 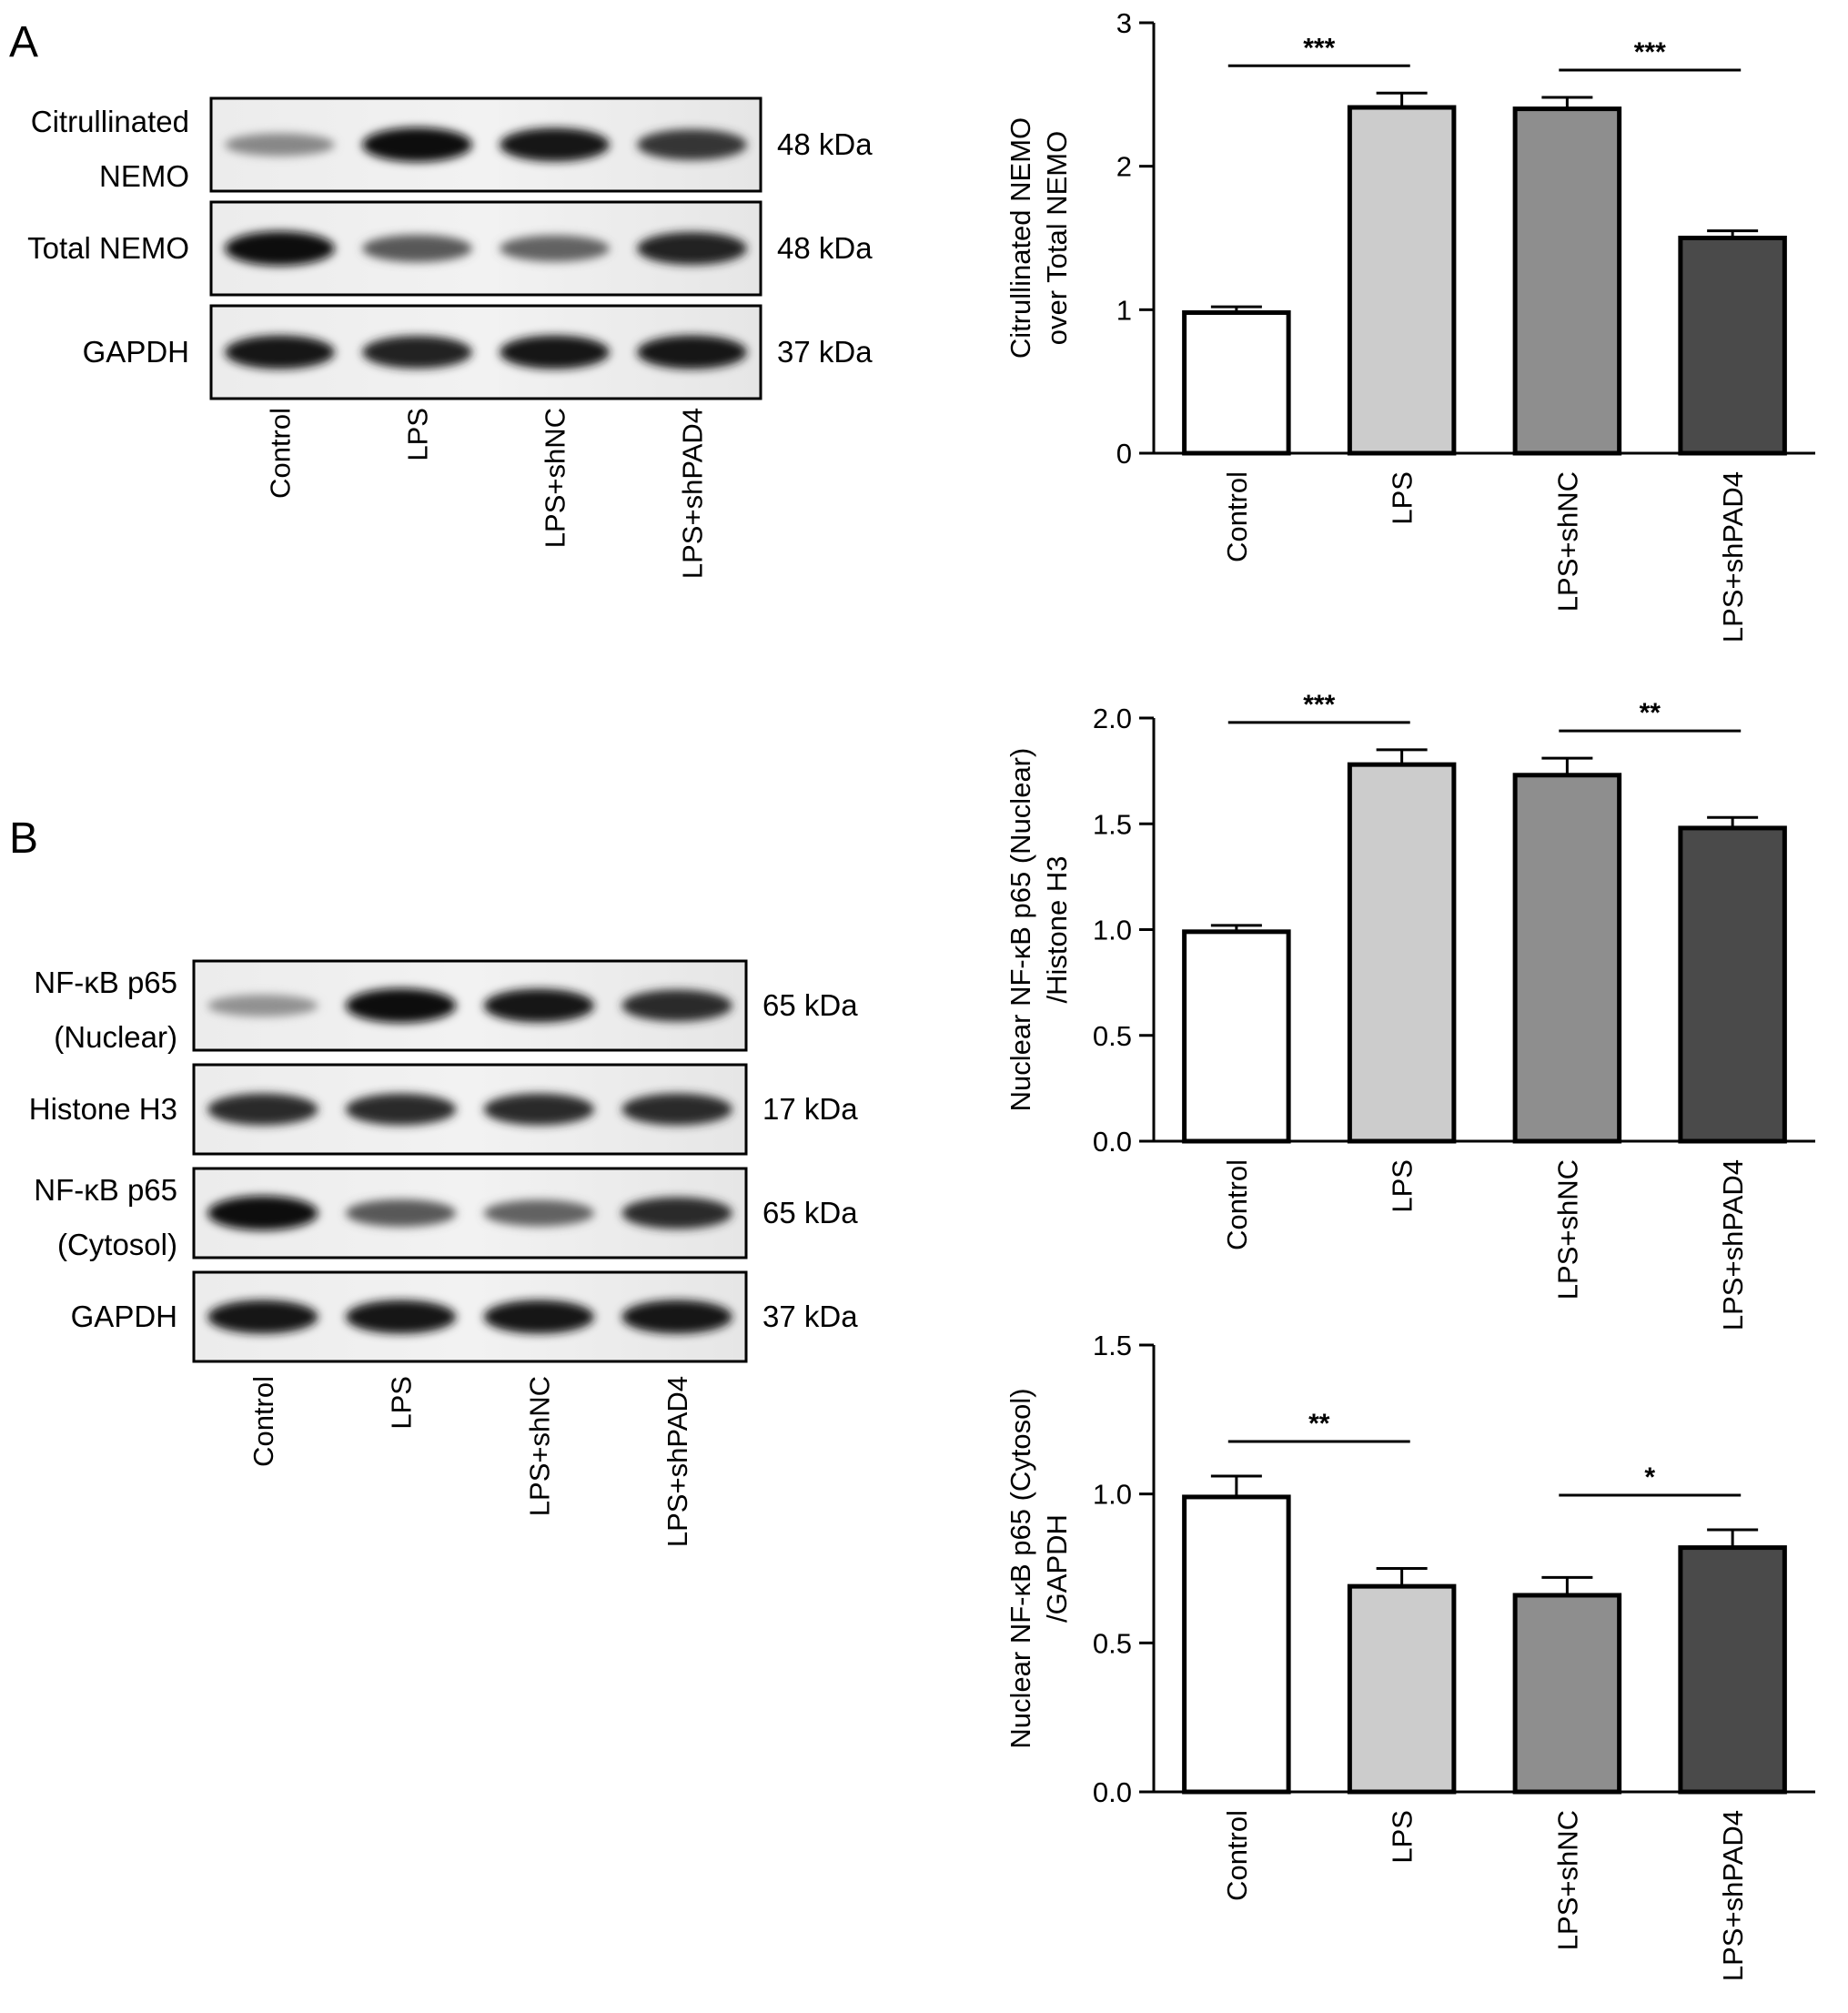 I want to click on y-axis-title: Nuclear NF-κB p65 (Cytosol), so click(x=1020, y=1568).